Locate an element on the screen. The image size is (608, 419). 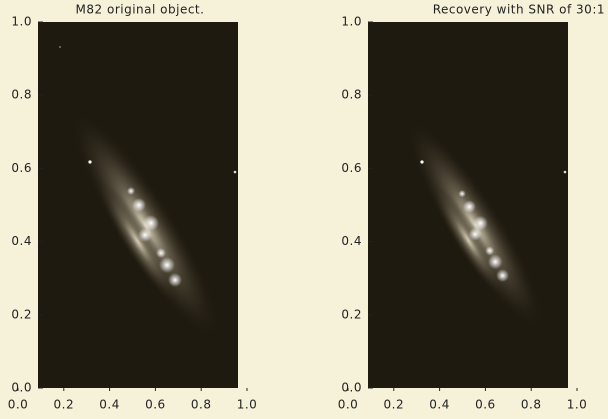
chart-title: Recovery with SNR of 30:1 is located at coordinates (519, 10).